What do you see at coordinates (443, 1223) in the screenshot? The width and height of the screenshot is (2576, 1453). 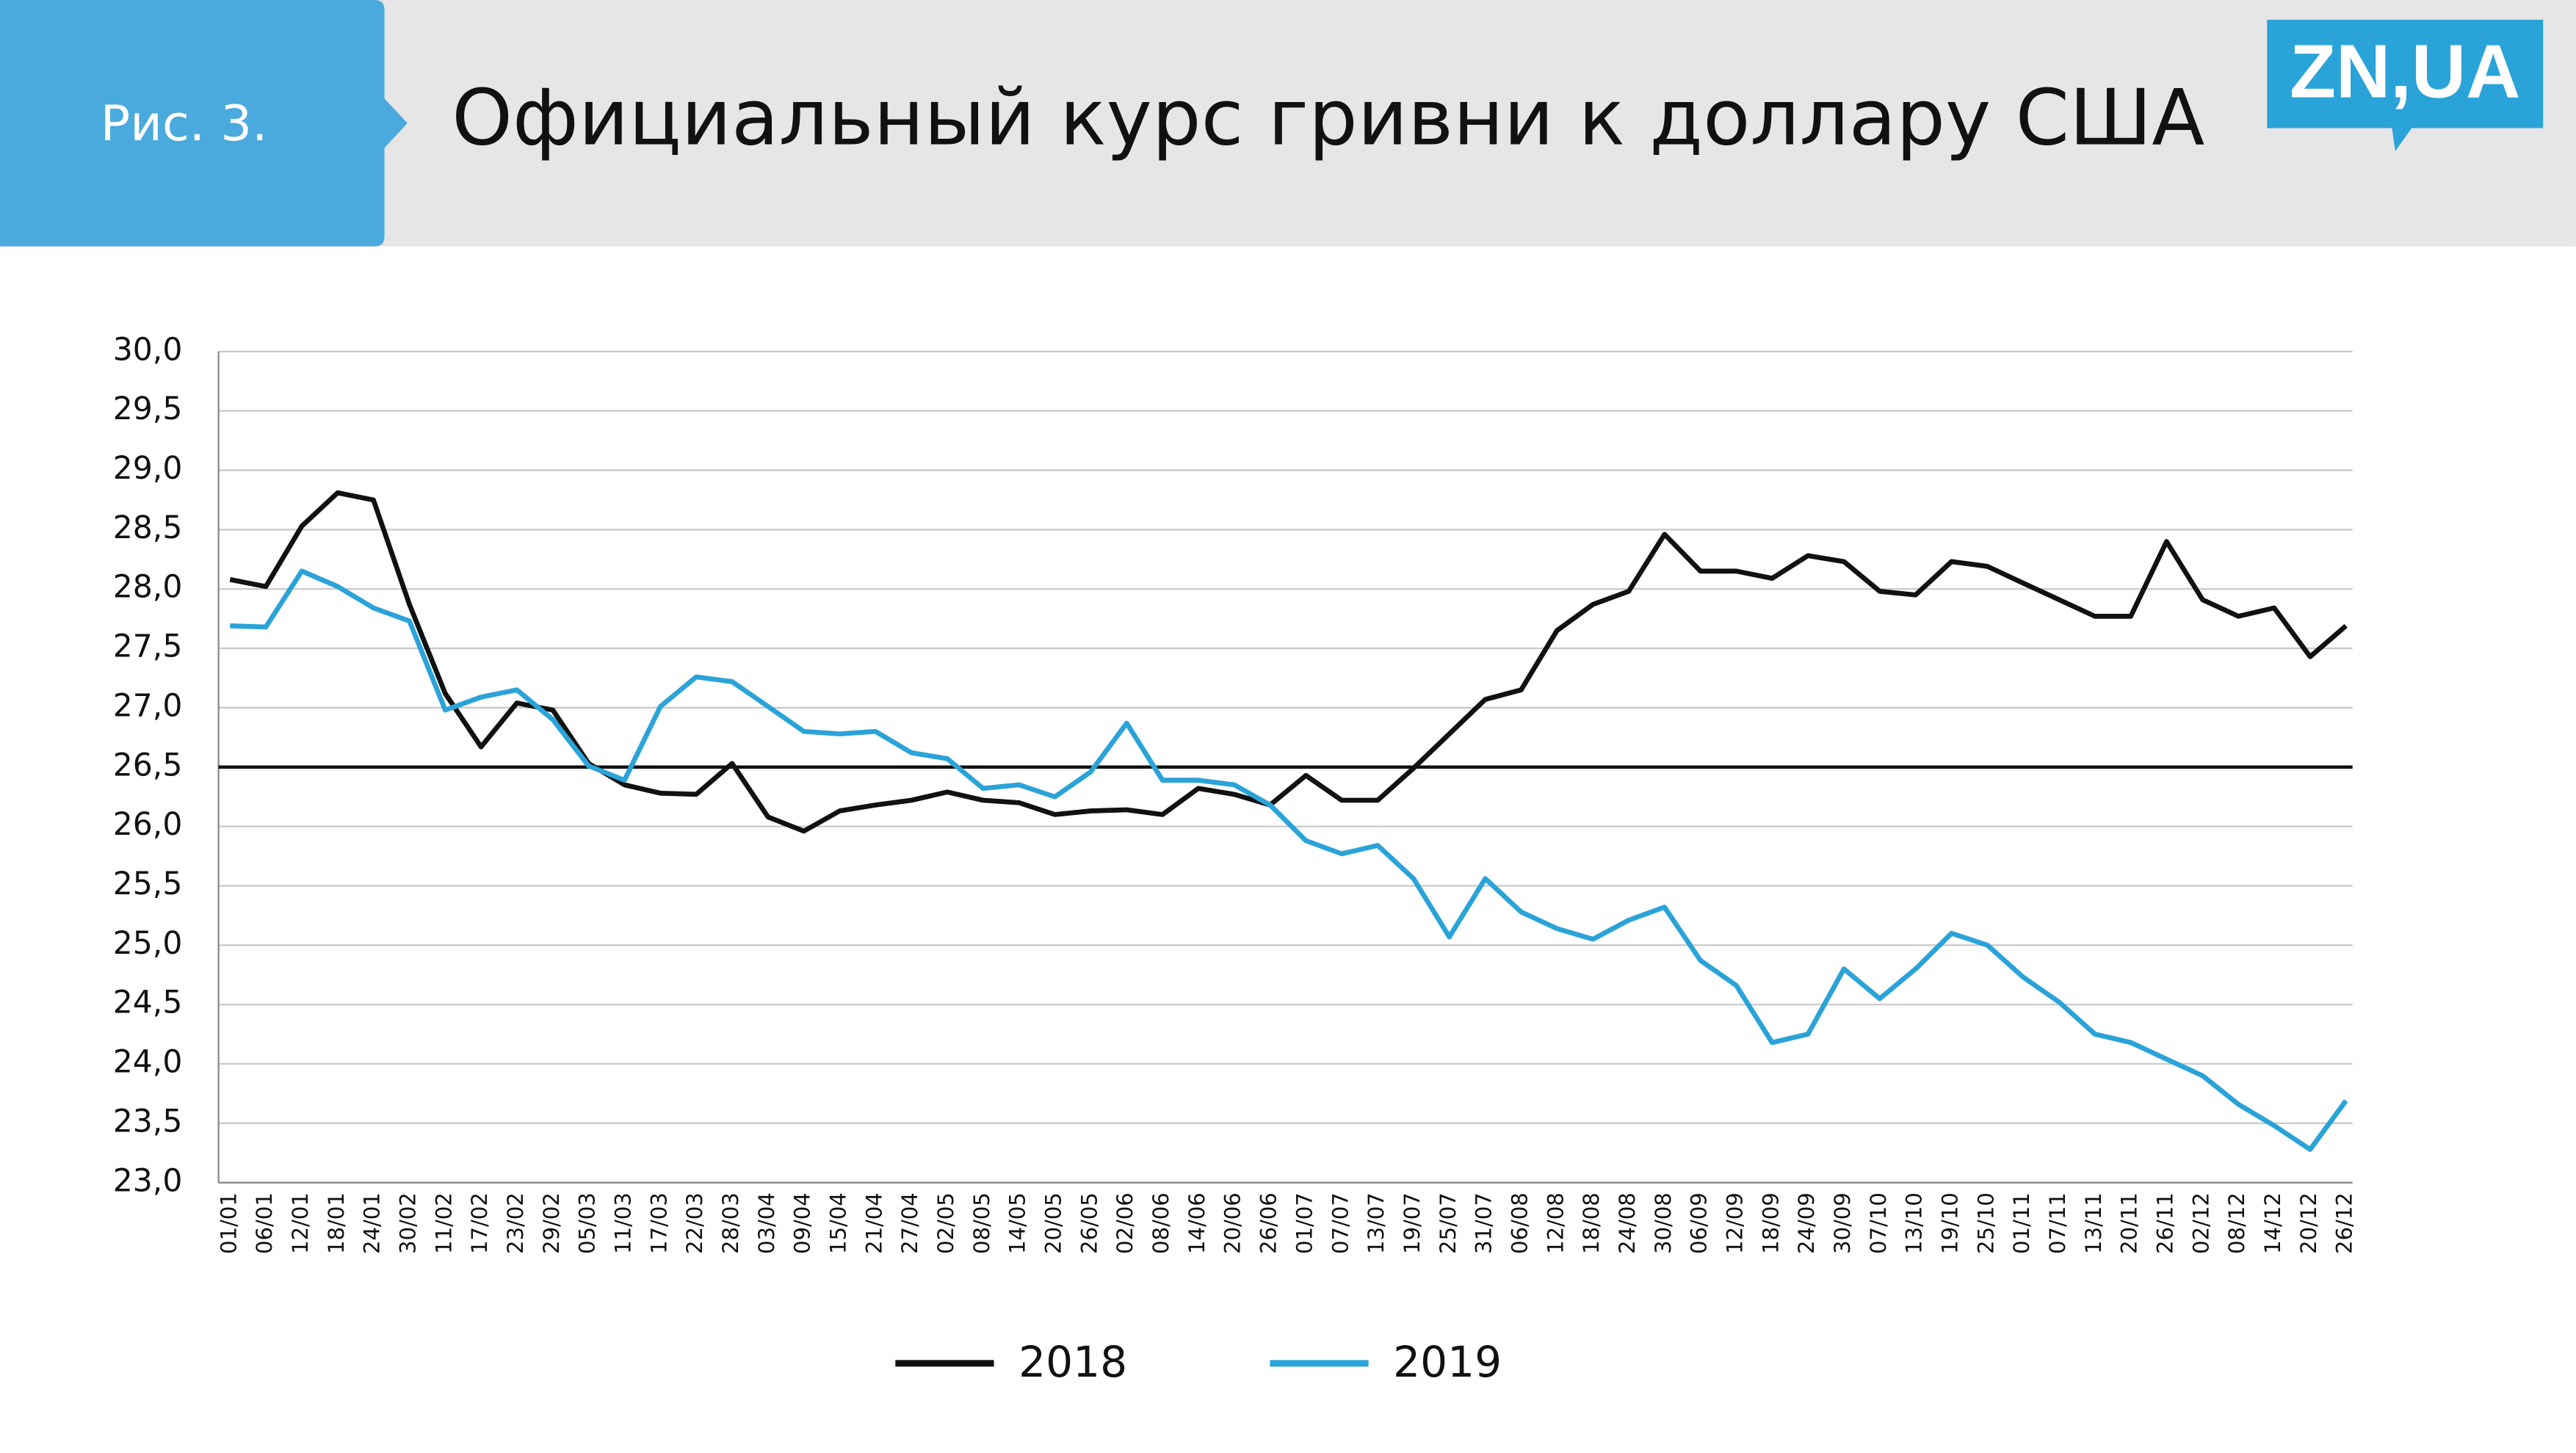 I see `x-tick-label: 11/02` at bounding box center [443, 1223].